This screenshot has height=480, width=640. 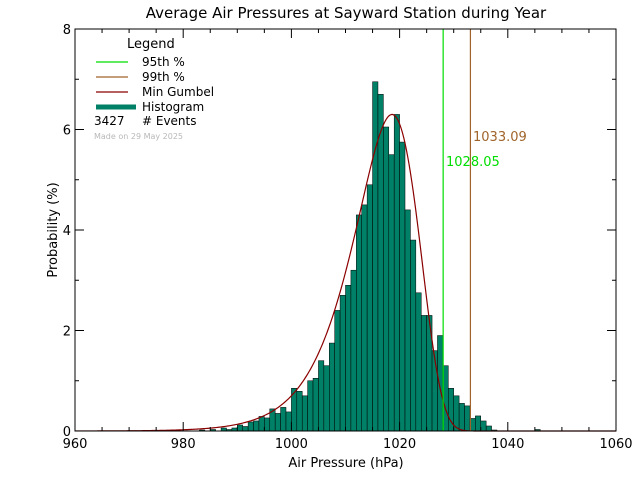 What do you see at coordinates (67, 432) in the screenshot?
I see `y-tick-label: 0` at bounding box center [67, 432].